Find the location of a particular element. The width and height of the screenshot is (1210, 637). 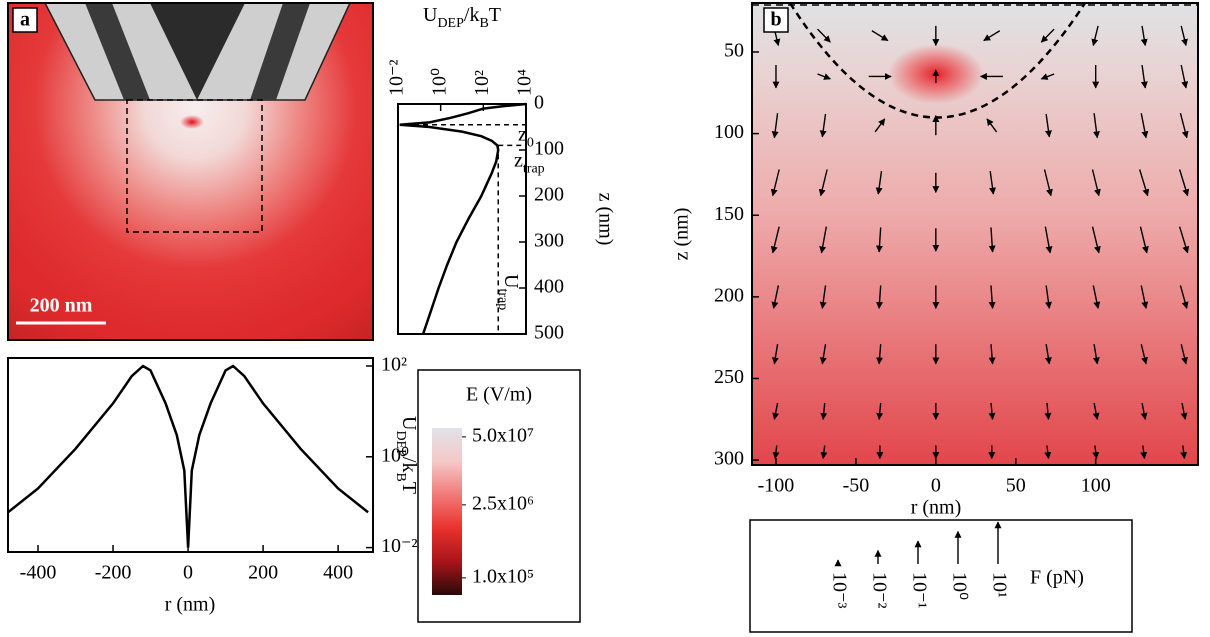

scale-bar-label: 200 nm is located at coordinates (61, 306).